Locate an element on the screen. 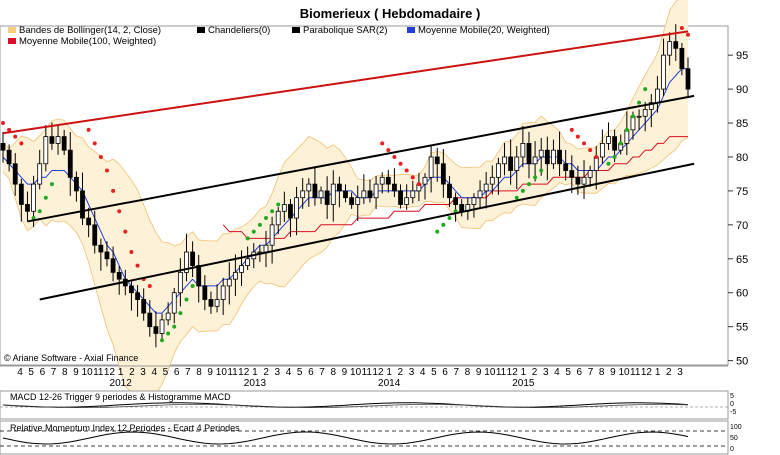 The height and width of the screenshot is (455, 780). y-tick-label: 80 is located at coordinates (742, 158).